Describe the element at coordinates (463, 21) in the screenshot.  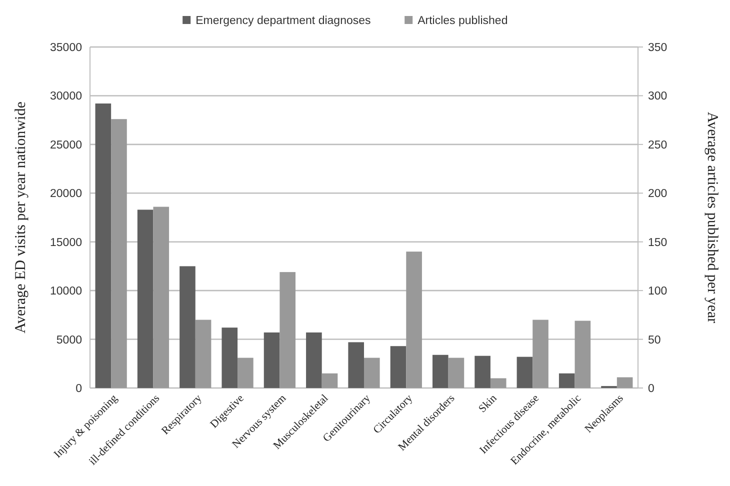
I see `legend-label: Articles published` at that location.